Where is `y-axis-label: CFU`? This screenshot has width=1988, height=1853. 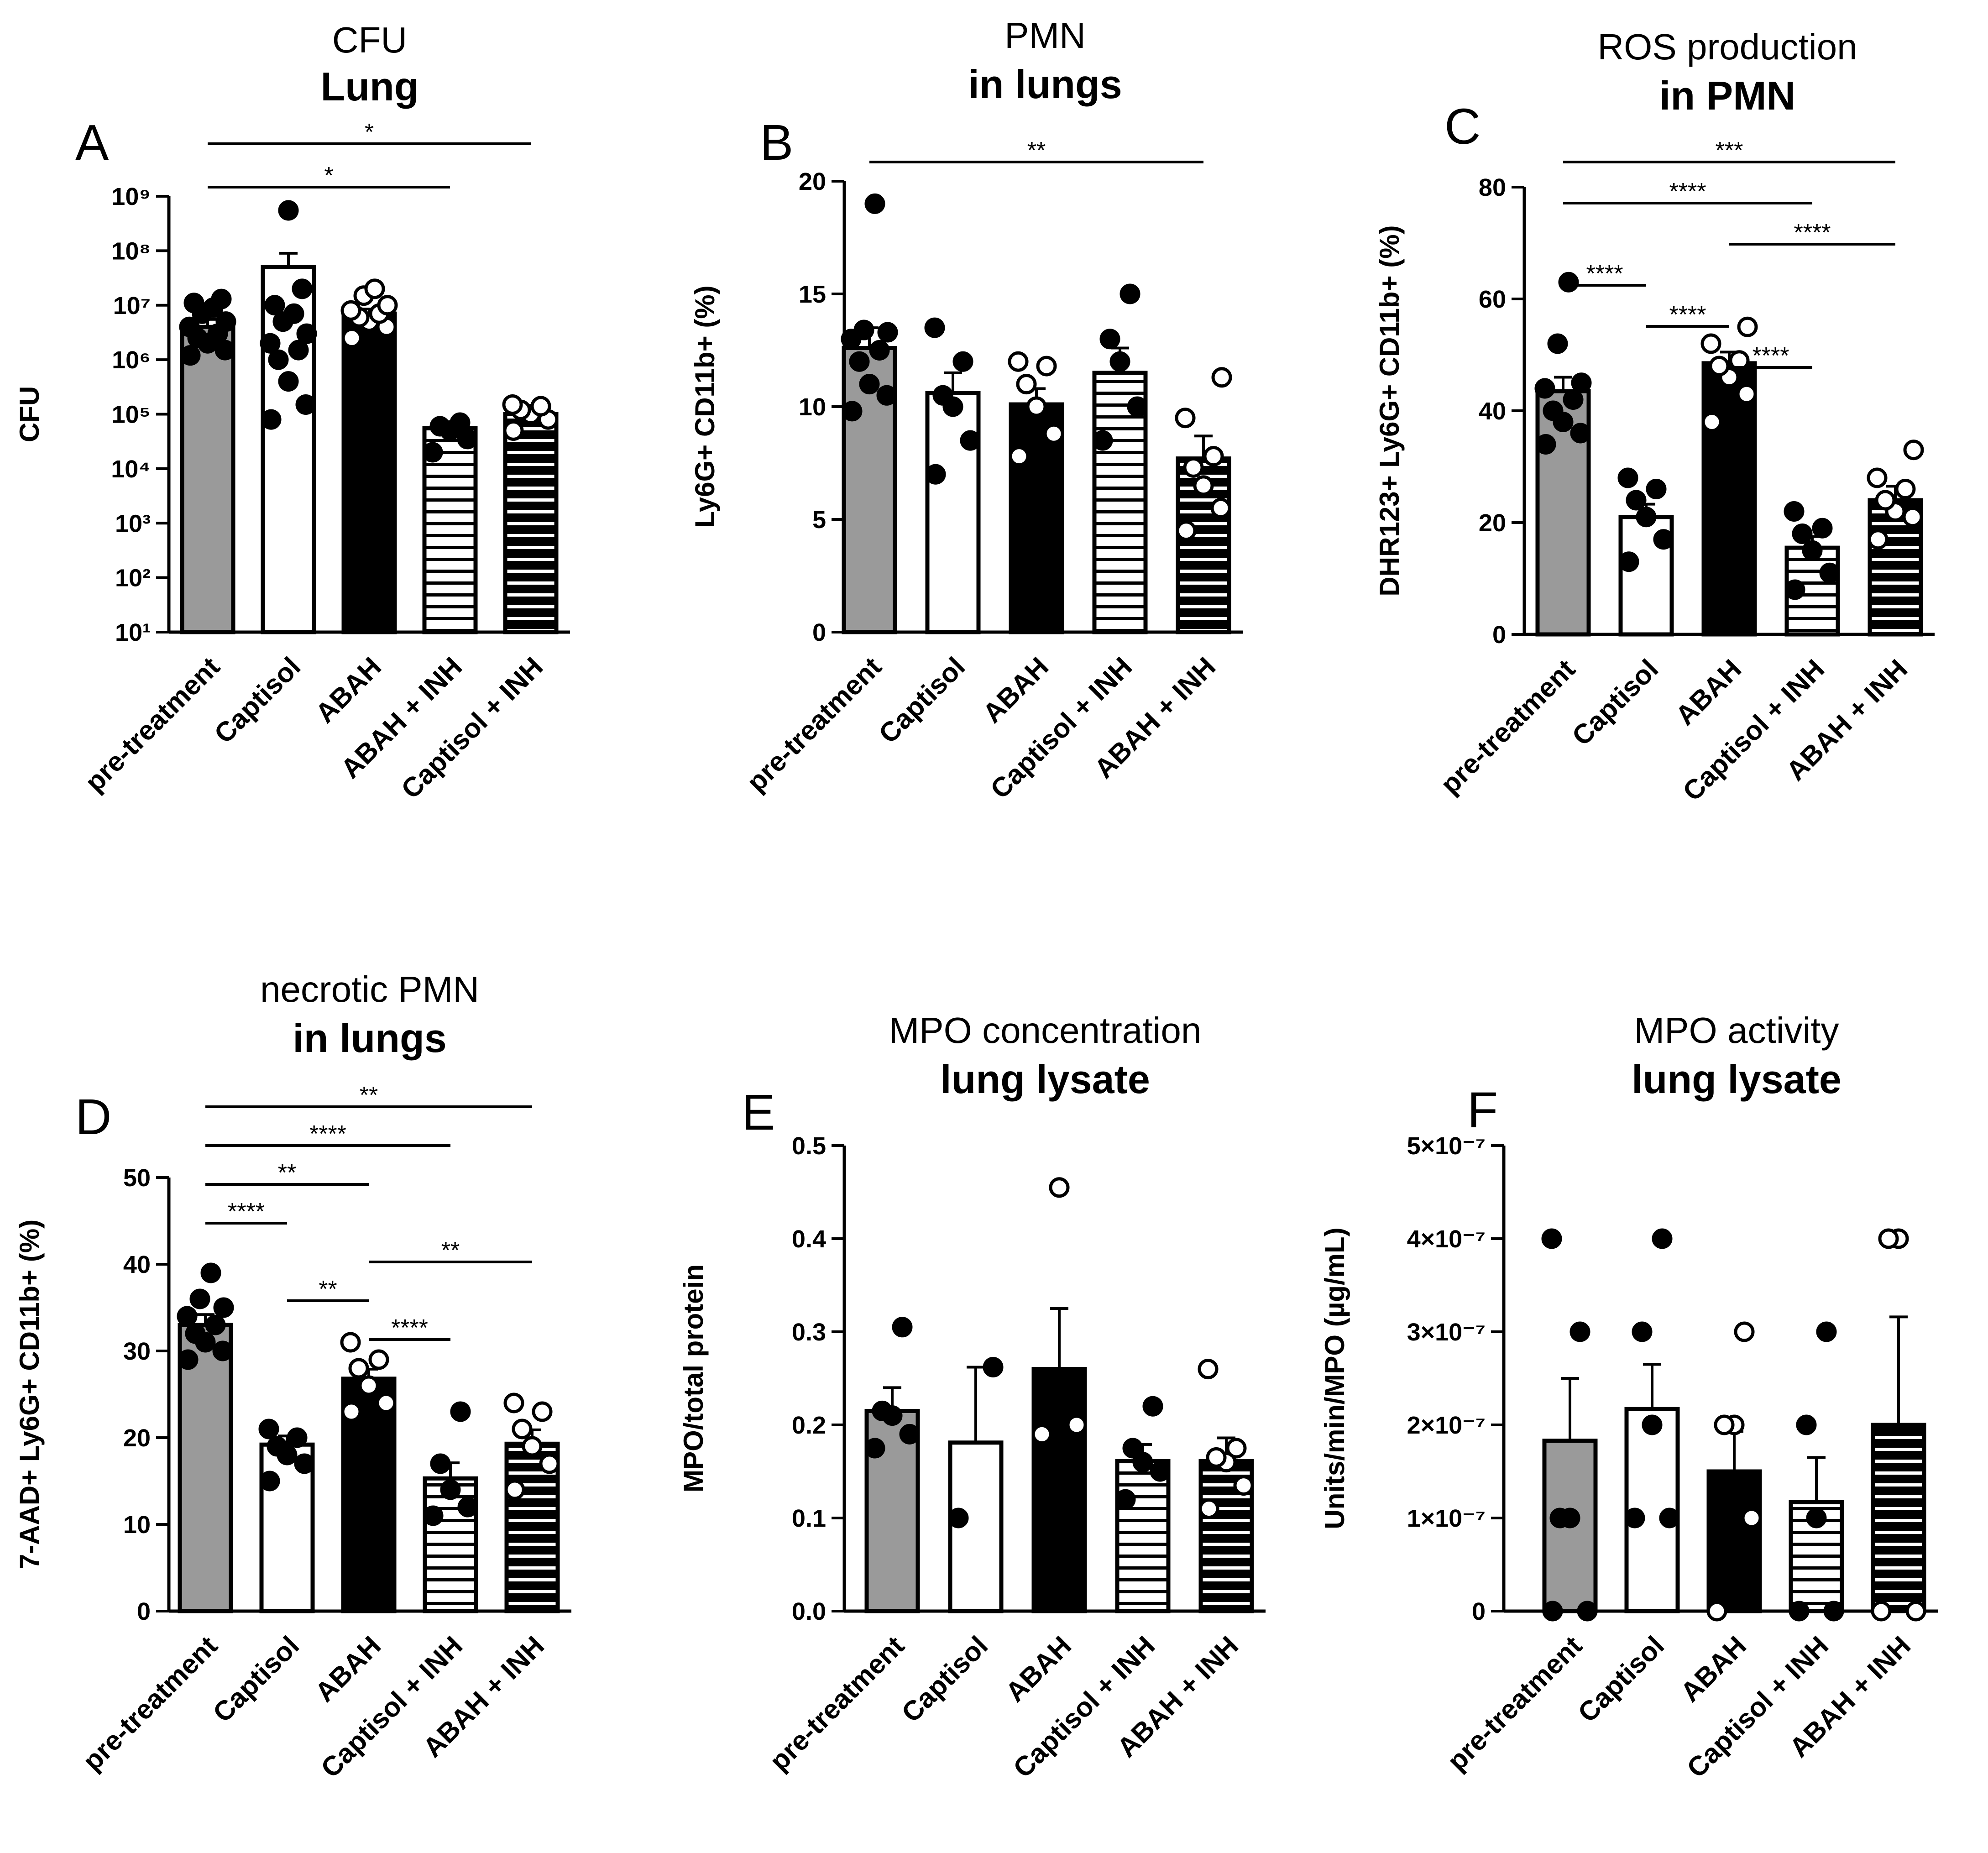 y-axis-label: CFU is located at coordinates (29, 414).